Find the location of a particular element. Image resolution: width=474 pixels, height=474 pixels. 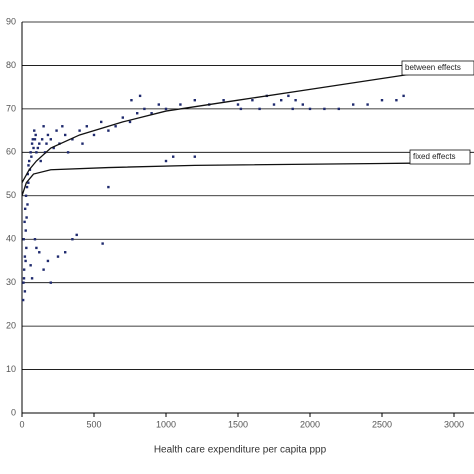

x-tick-label: 1500 is located at coordinates (238, 424).